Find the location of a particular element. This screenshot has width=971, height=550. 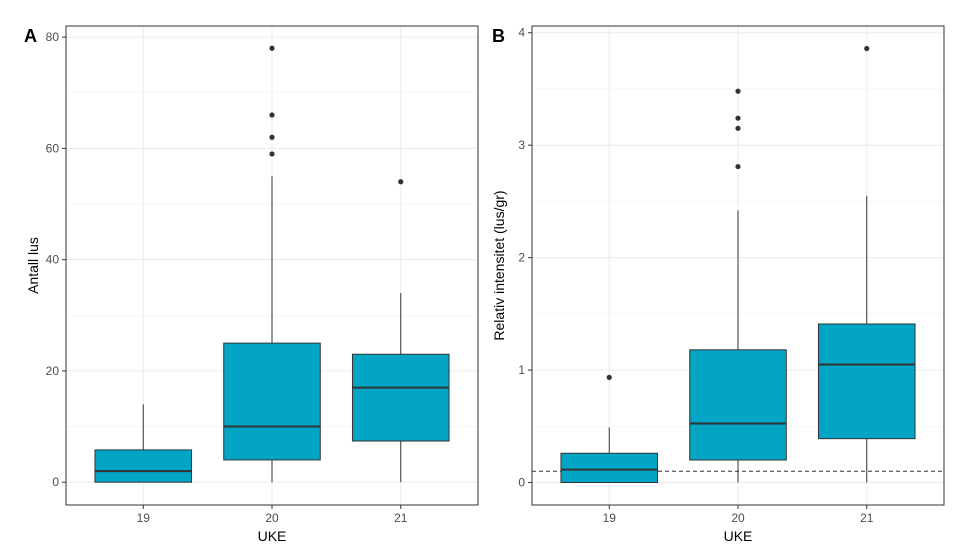

panel-tag: A is located at coordinates (30, 36).